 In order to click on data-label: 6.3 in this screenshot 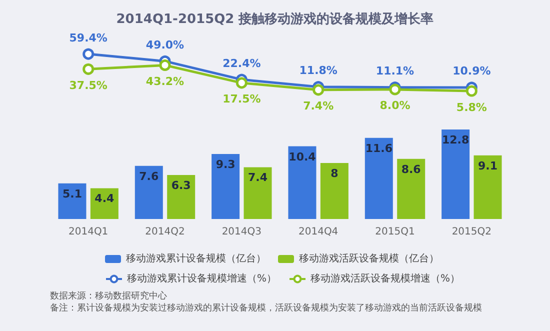, I will do `click(181, 185)`.